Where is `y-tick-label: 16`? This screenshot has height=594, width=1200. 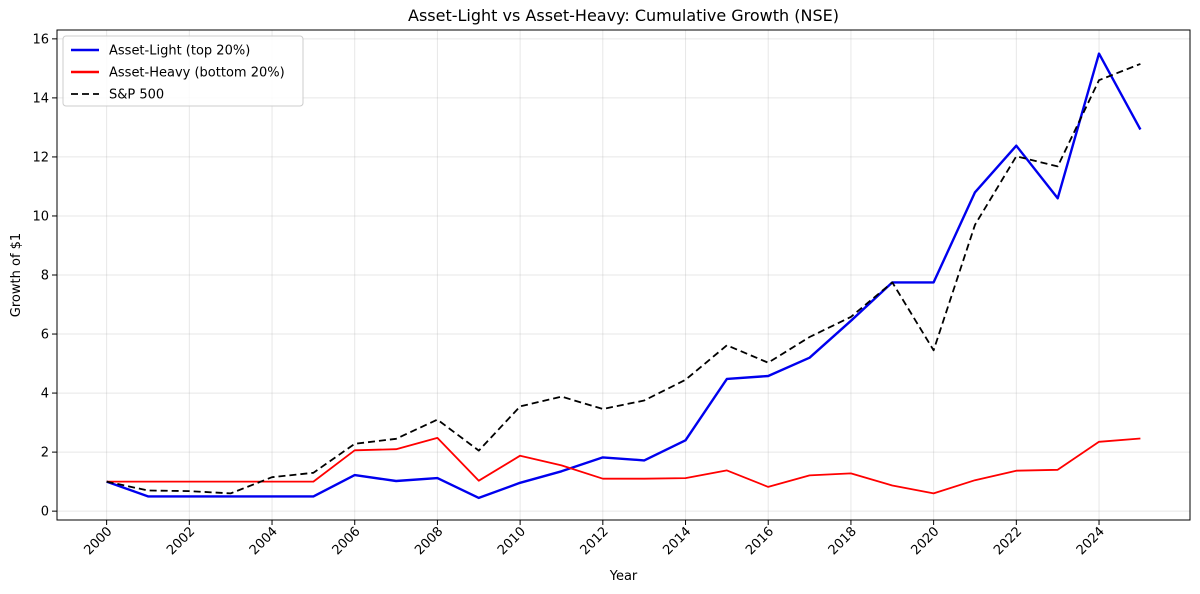 y-tick-label: 16 is located at coordinates (40, 39).